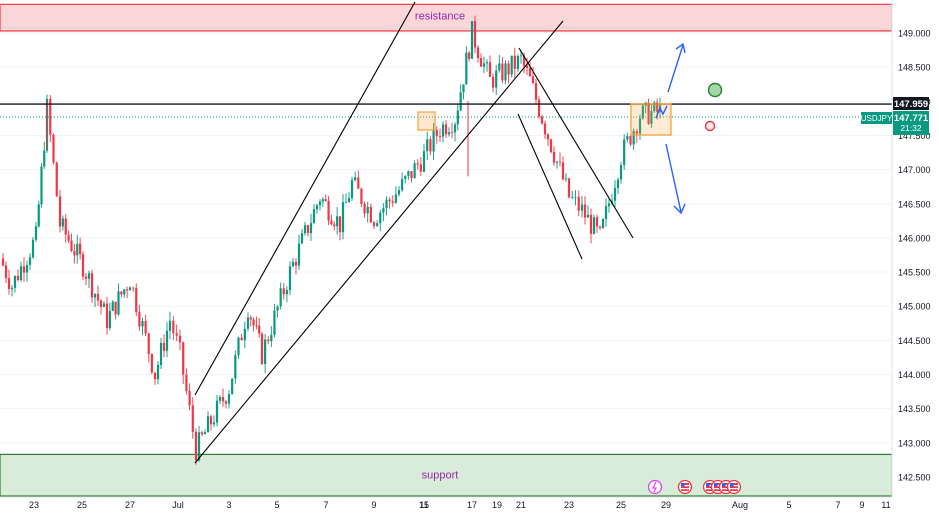  What do you see at coordinates (914, 341) in the screenshot?
I see `price-tick-label: 144.500` at bounding box center [914, 341].